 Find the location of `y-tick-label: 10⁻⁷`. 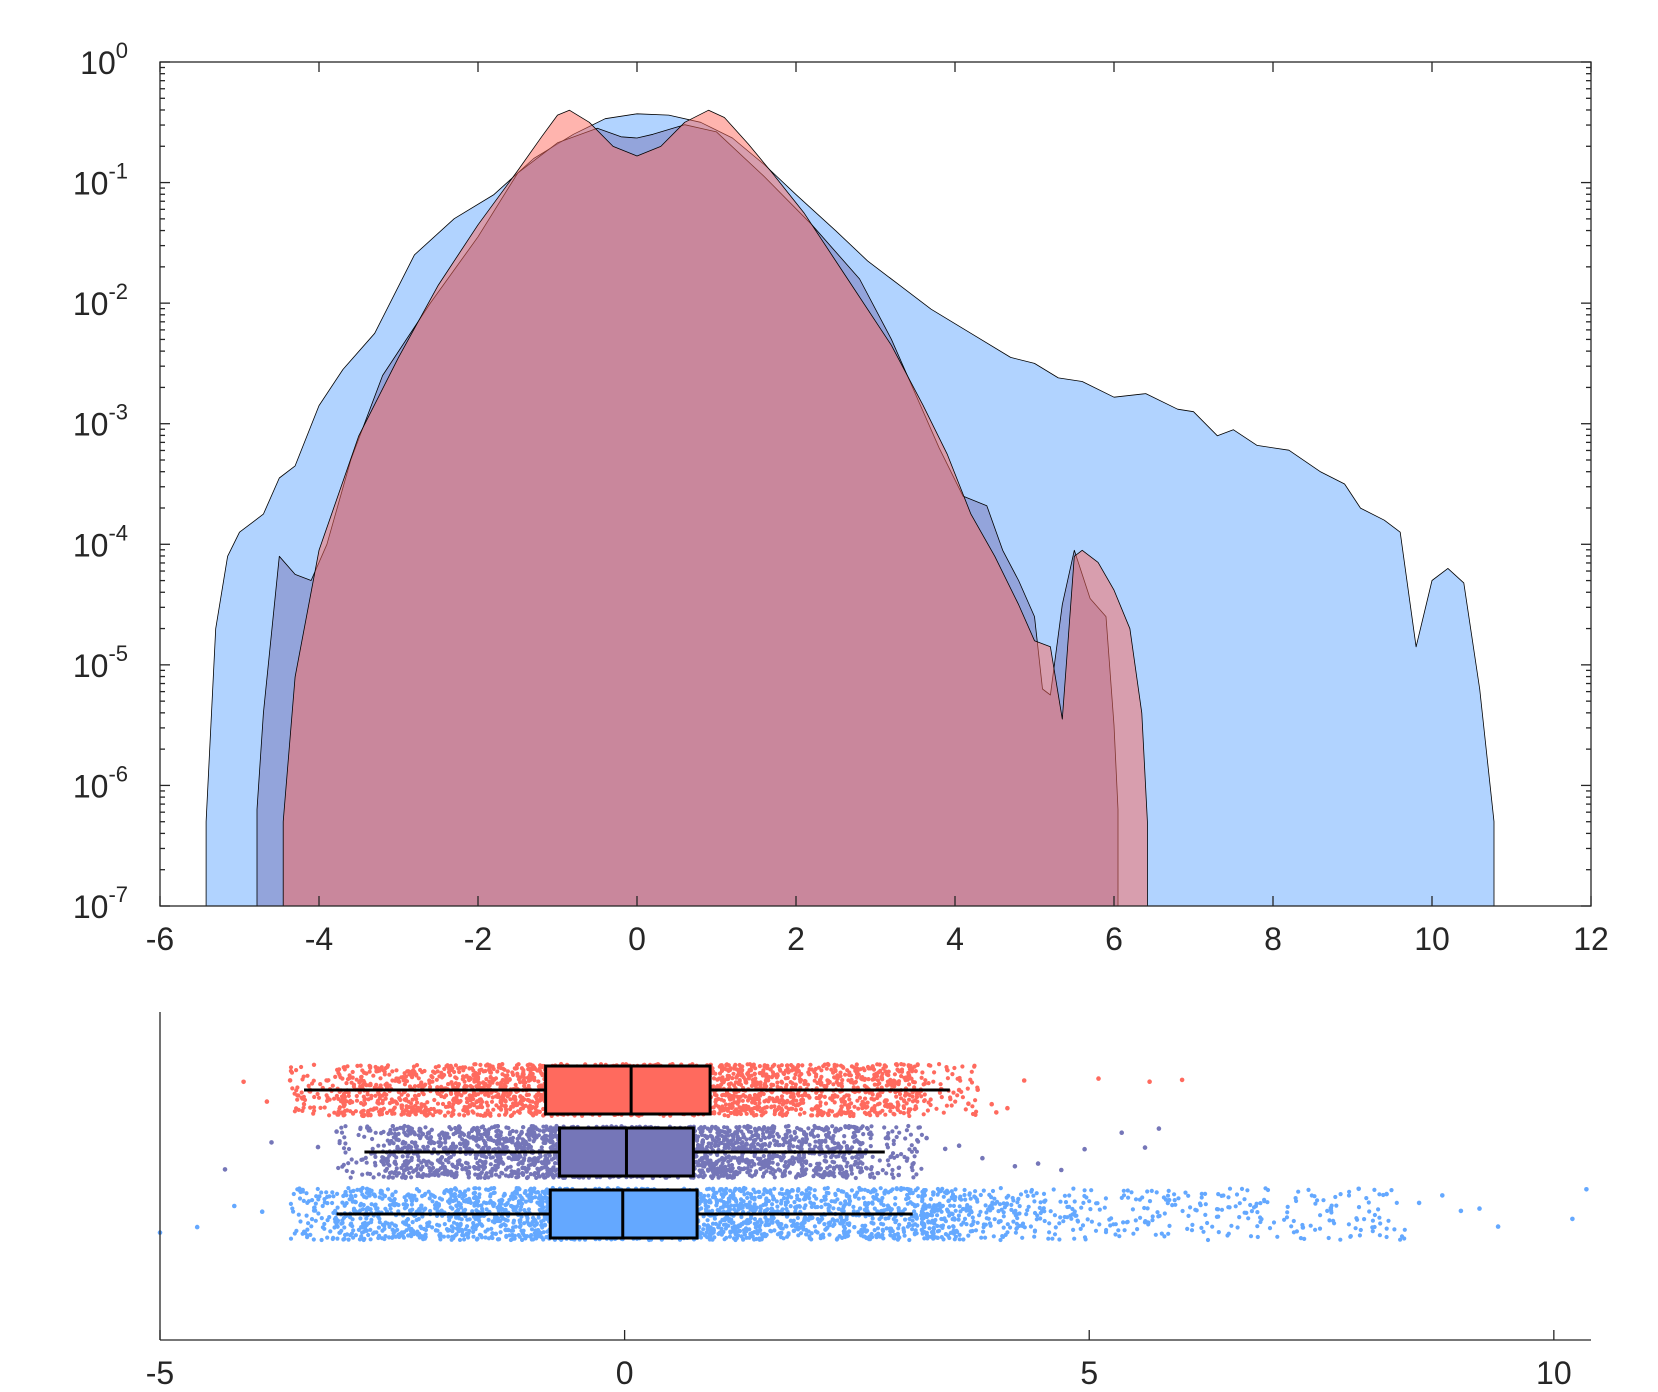

y-tick-label: 10⁻⁷ is located at coordinates (100, 903).